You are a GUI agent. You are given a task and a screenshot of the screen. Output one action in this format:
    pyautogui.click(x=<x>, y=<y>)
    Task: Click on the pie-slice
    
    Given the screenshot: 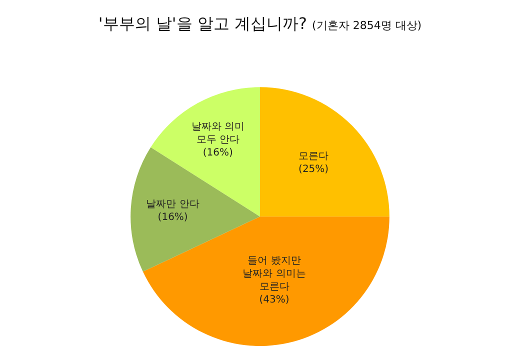 What is the action you would take?
    pyautogui.click(x=325, y=152)
    